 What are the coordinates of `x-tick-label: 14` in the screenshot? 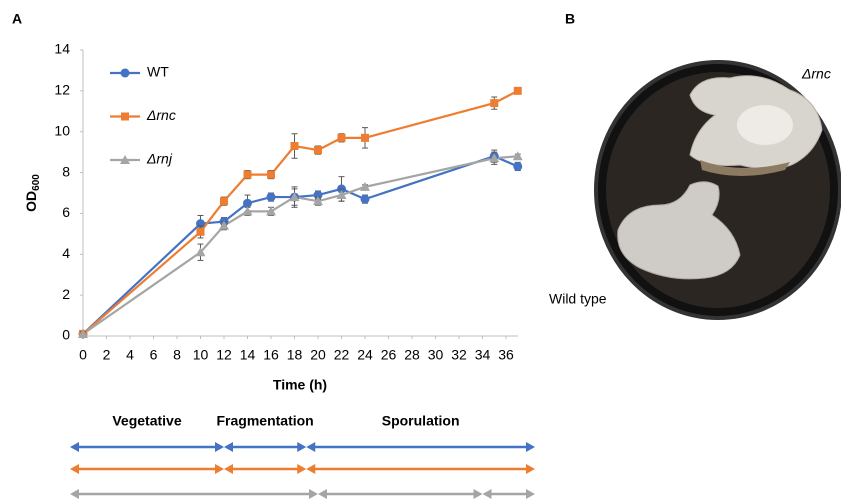 It's located at (248, 355).